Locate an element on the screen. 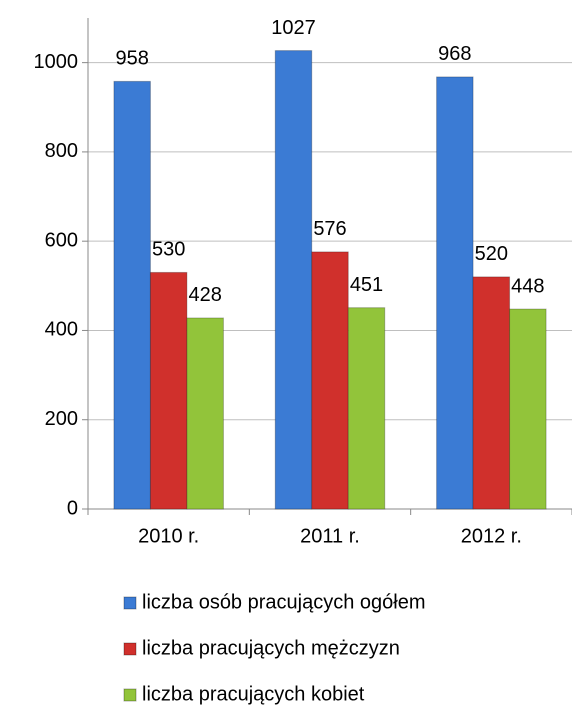  y-tick-label: 200 is located at coordinates (61, 419).